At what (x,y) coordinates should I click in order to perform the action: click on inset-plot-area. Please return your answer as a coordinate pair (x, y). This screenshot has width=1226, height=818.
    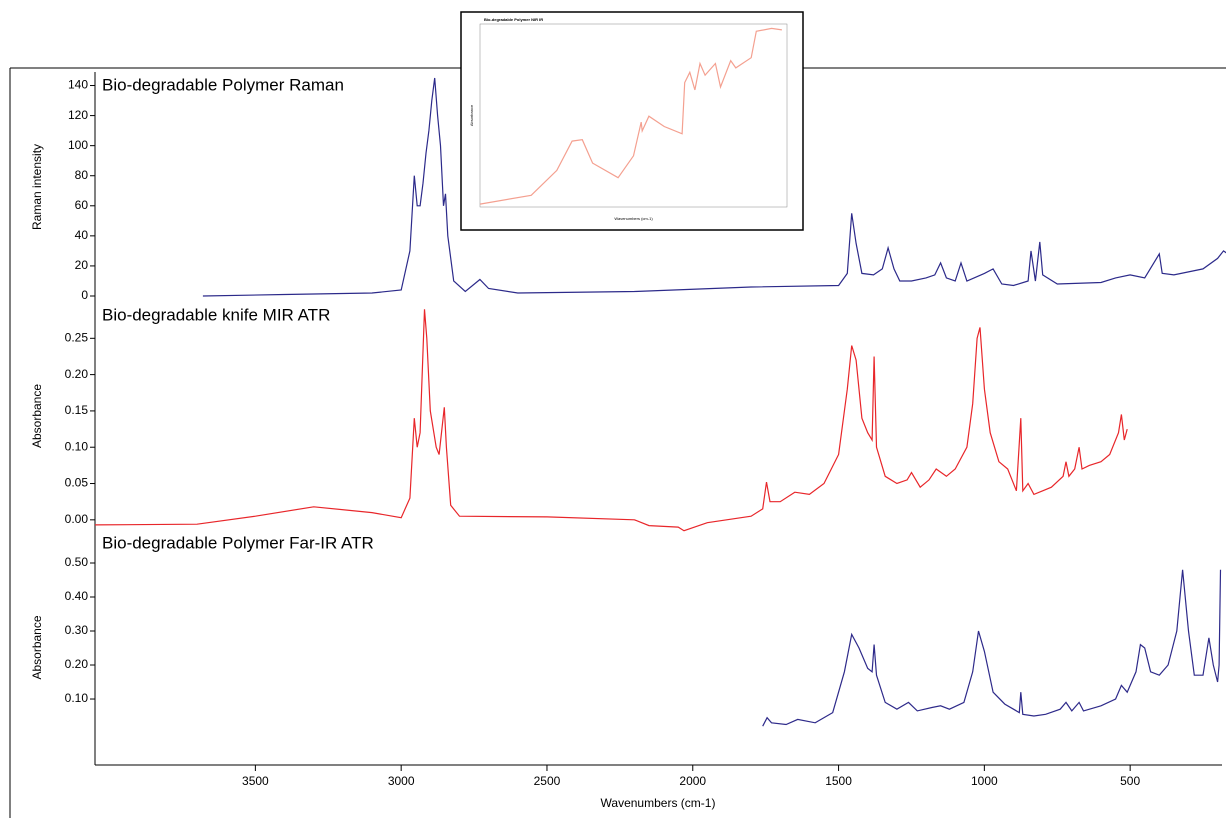
    Looking at the image, I should click on (633, 115).